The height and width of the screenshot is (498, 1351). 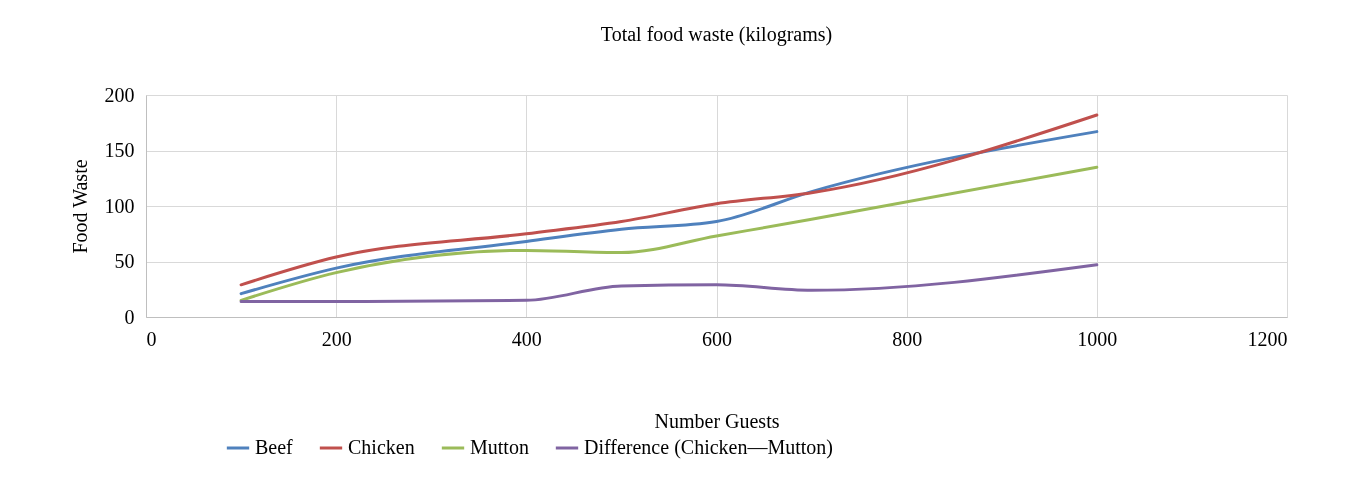 I want to click on x-axis-title: Number Guests, so click(x=717, y=420).